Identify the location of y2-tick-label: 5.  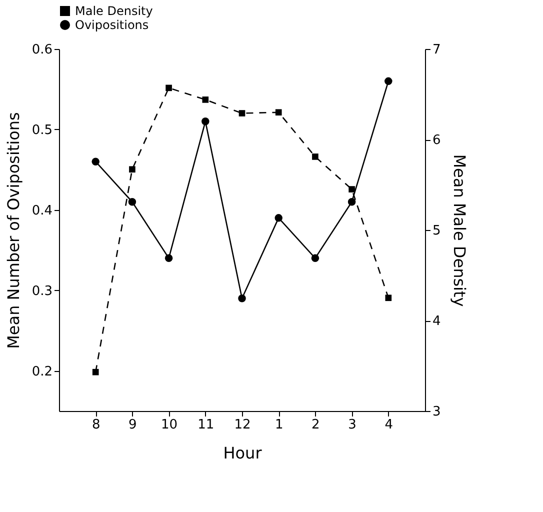
(436, 231).